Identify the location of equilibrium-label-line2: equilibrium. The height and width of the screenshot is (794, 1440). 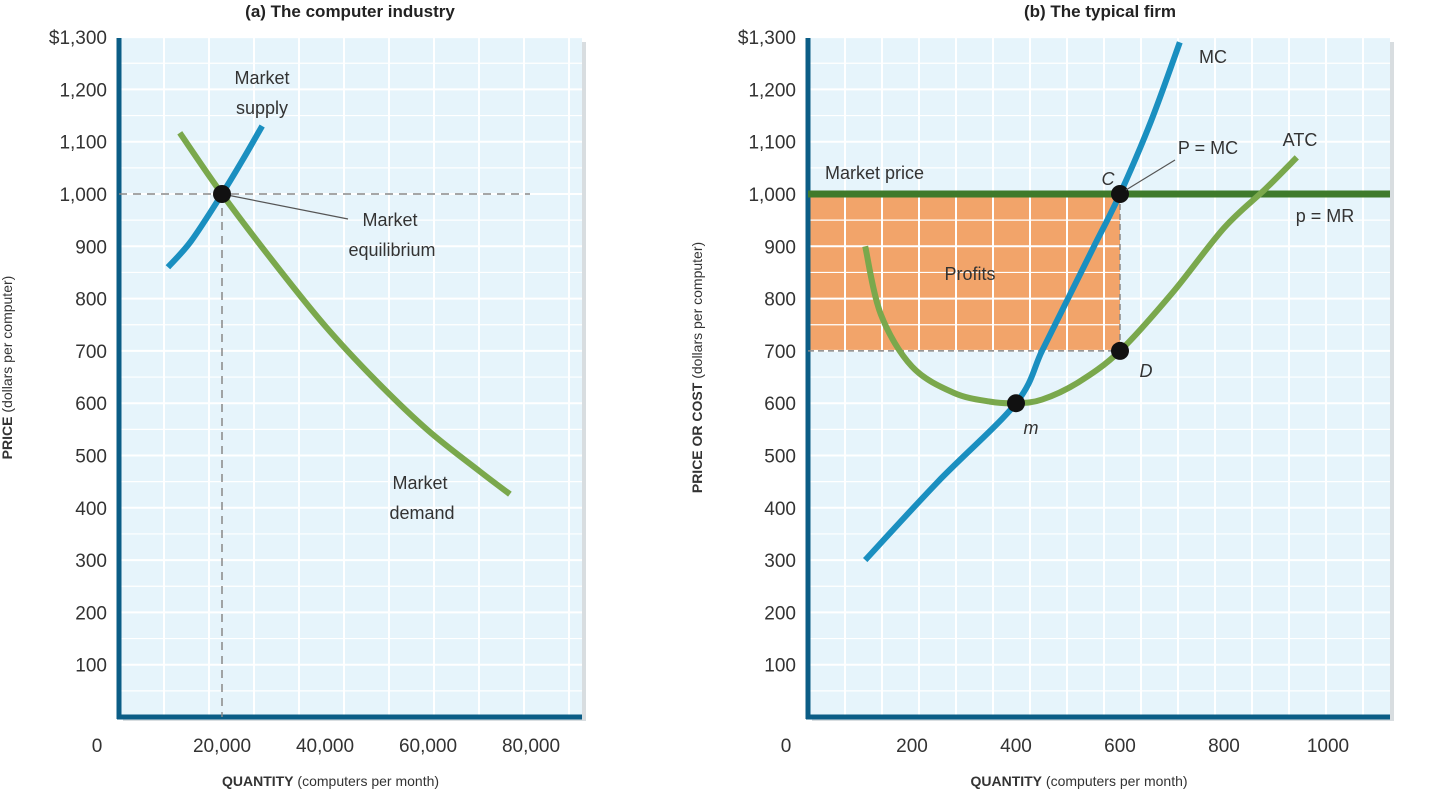
(391, 250).